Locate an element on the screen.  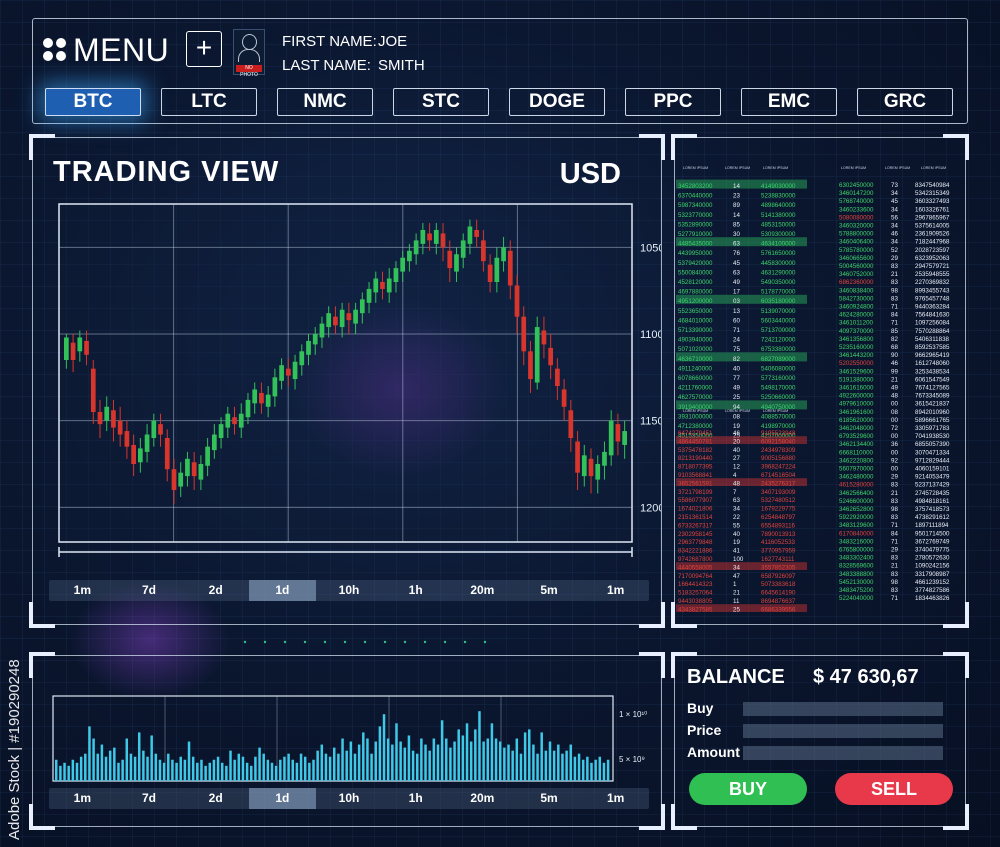
right-cell: 3603327493 is located at coordinates (932, 201).